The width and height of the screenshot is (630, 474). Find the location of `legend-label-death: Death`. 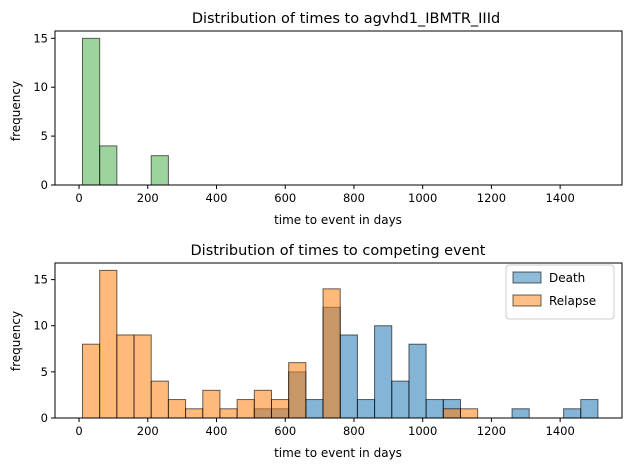

legend-label-death: Death is located at coordinates (567, 278).